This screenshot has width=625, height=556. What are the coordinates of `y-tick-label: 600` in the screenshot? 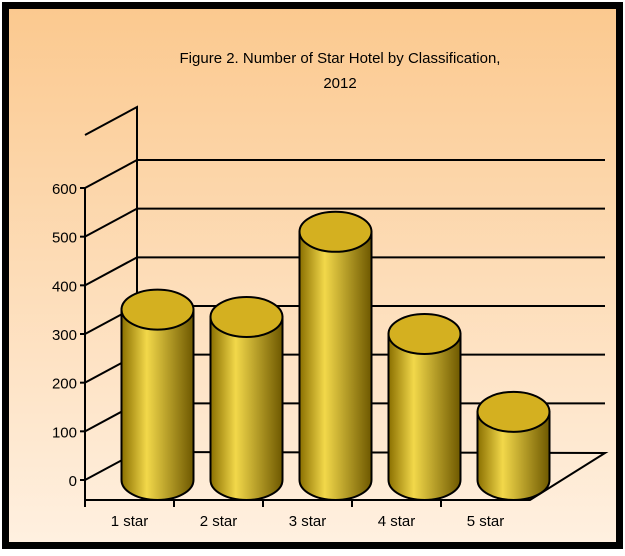 It's located at (64, 189).